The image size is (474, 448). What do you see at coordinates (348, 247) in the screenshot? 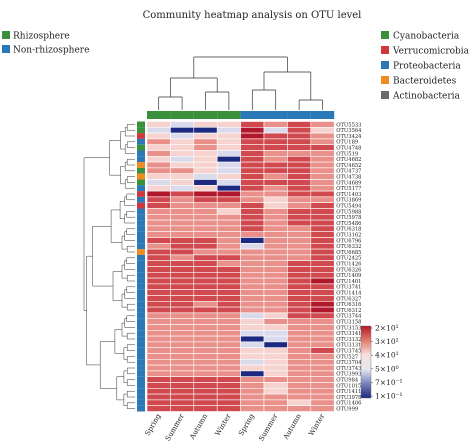
I see `row-label: OTU6332` at bounding box center [348, 247].